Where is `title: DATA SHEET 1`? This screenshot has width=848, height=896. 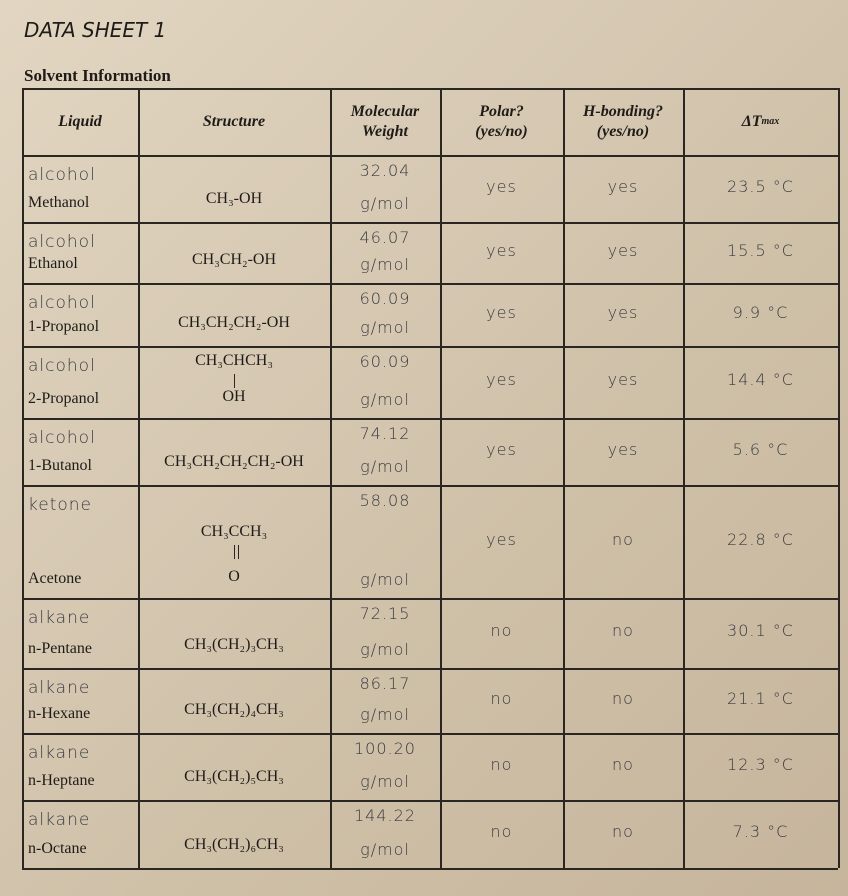 title: DATA SHEET 1 is located at coordinates (95, 30).